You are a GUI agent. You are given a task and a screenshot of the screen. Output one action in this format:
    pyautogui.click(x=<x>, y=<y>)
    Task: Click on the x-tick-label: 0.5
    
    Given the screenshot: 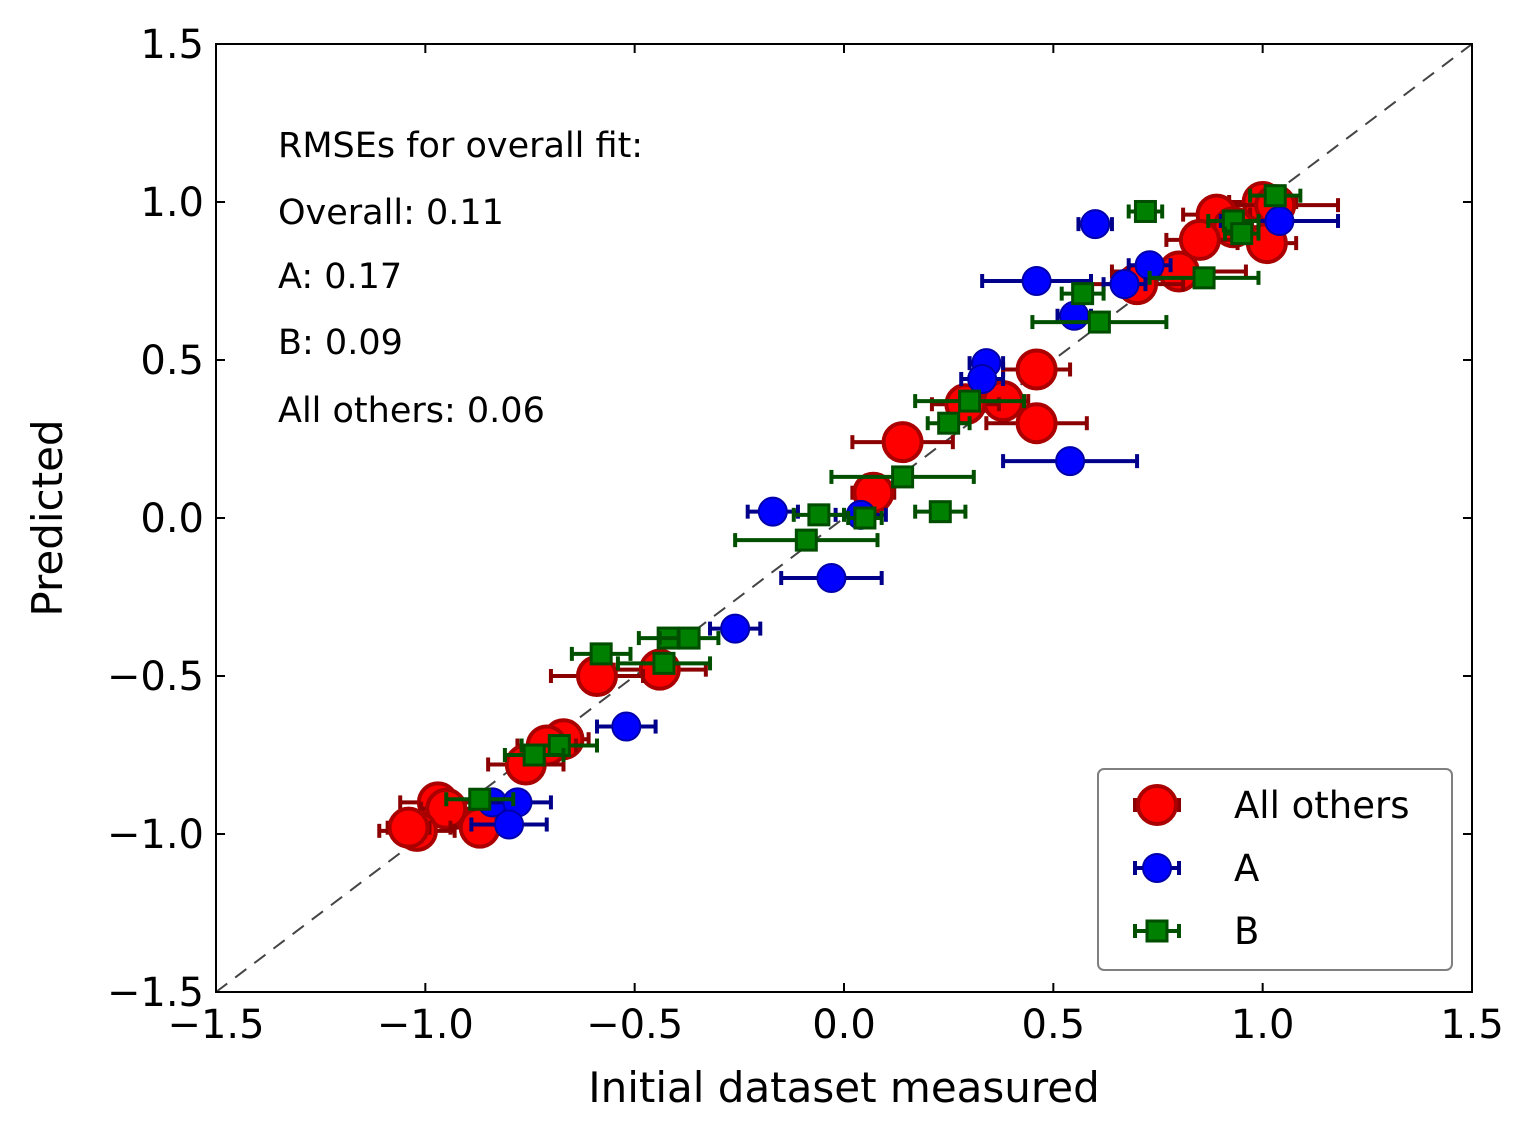 What is the action you would take?
    pyautogui.click(x=1054, y=1025)
    